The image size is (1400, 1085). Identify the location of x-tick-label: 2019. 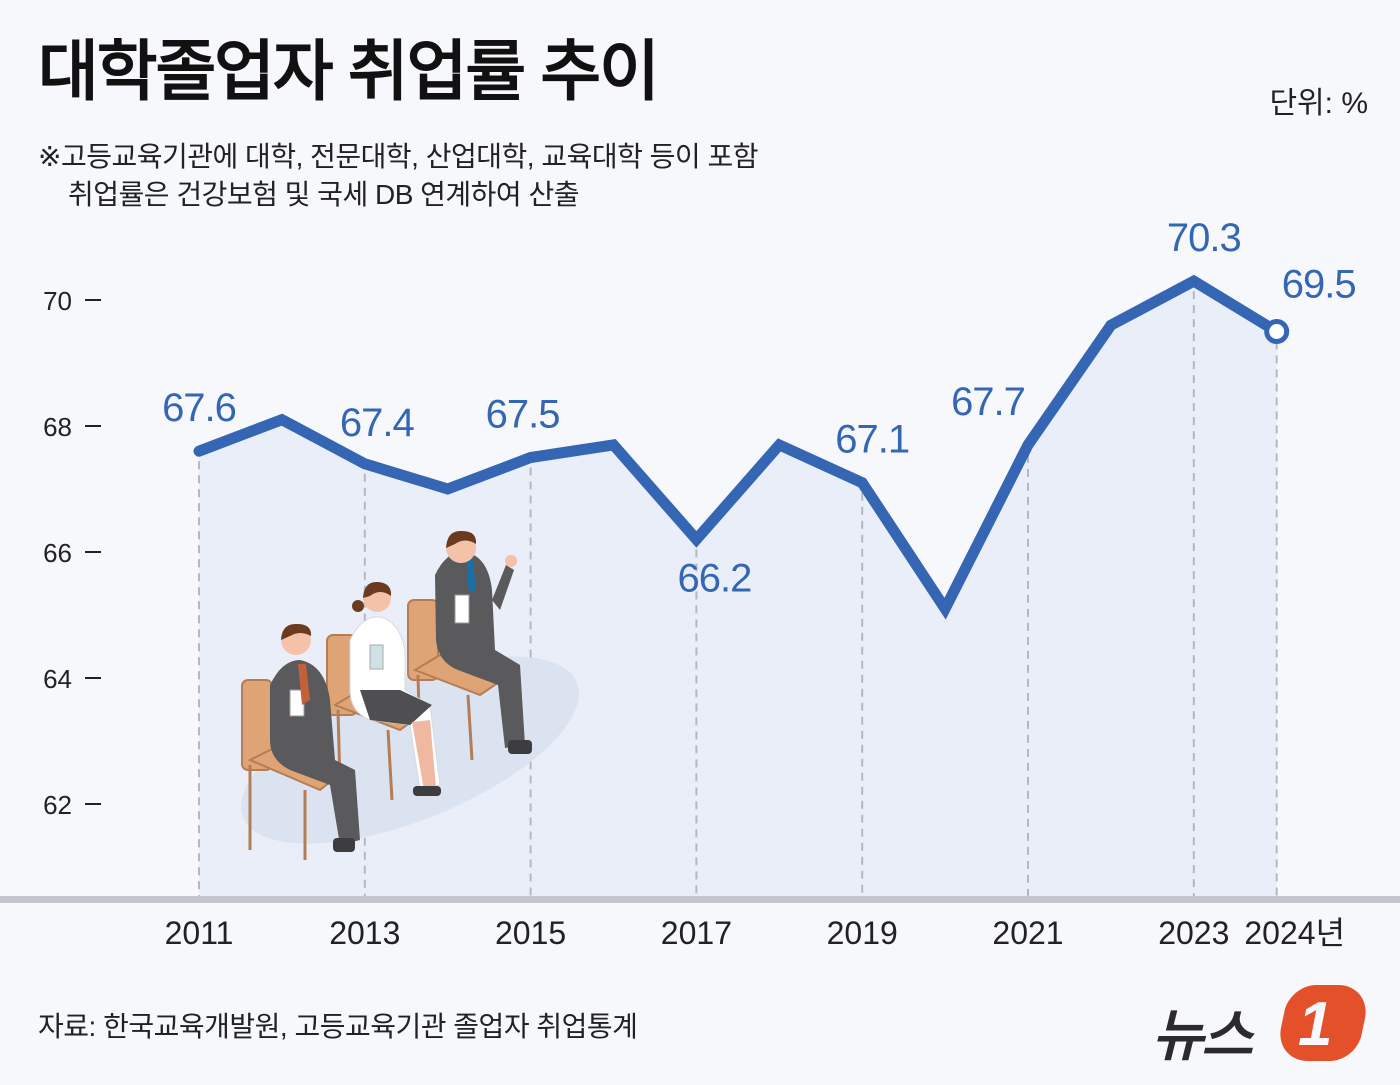
(862, 933).